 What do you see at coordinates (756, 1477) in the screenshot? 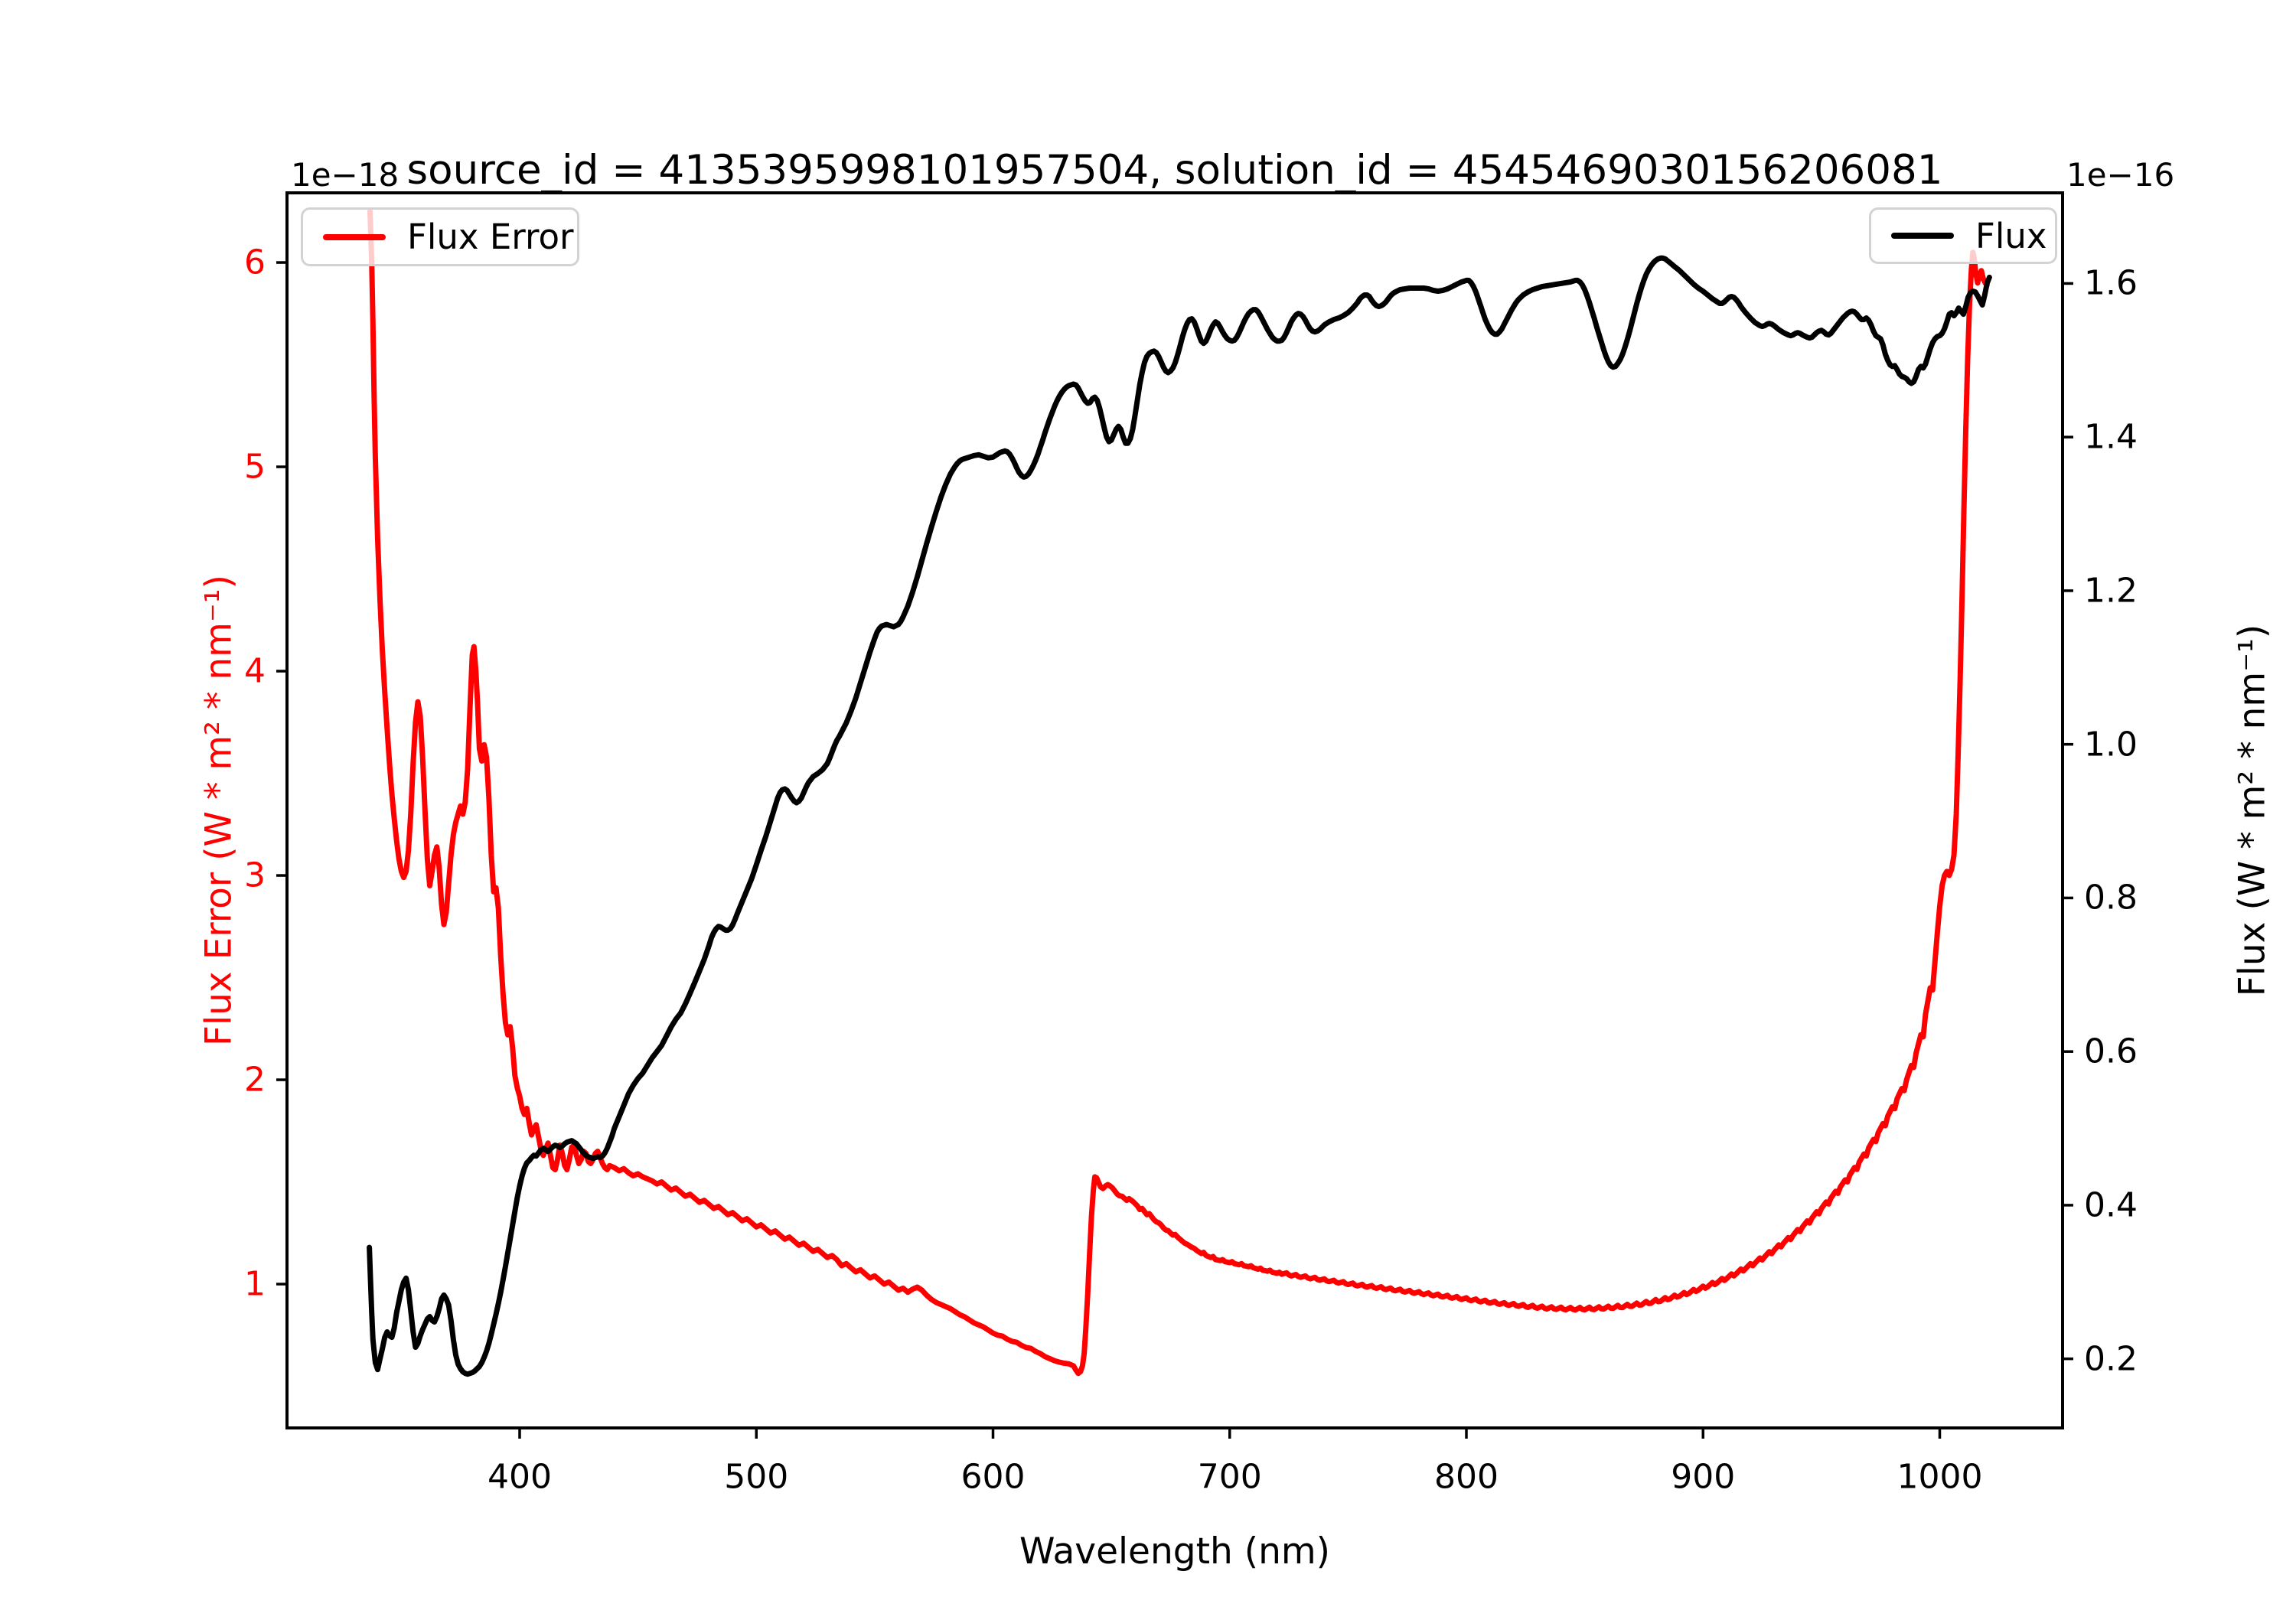
I see `x-axis-tick-label: 500` at bounding box center [756, 1477].